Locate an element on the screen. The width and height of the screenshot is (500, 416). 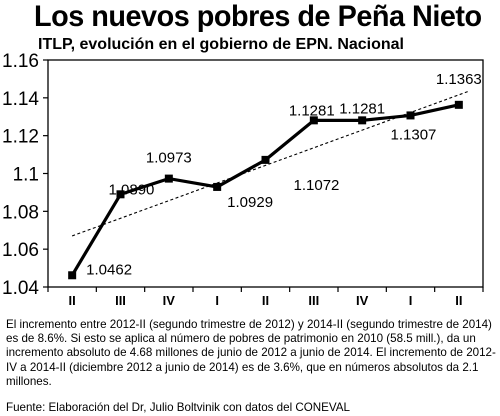
data-label: 1.1072 is located at coordinates (317, 185).